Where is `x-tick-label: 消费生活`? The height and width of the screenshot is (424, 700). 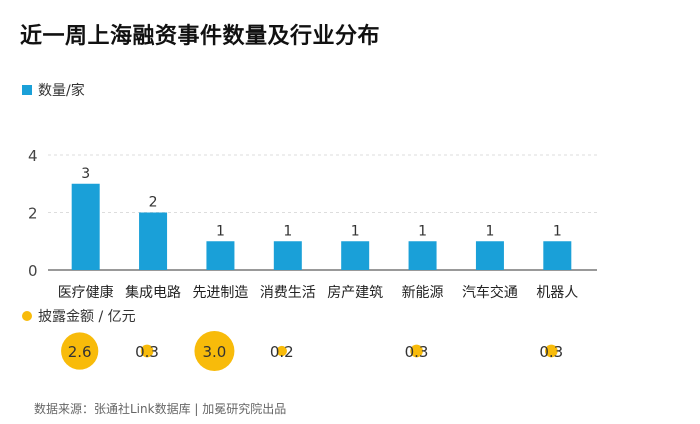
x-tick-label: 消费生活 is located at coordinates (288, 293).